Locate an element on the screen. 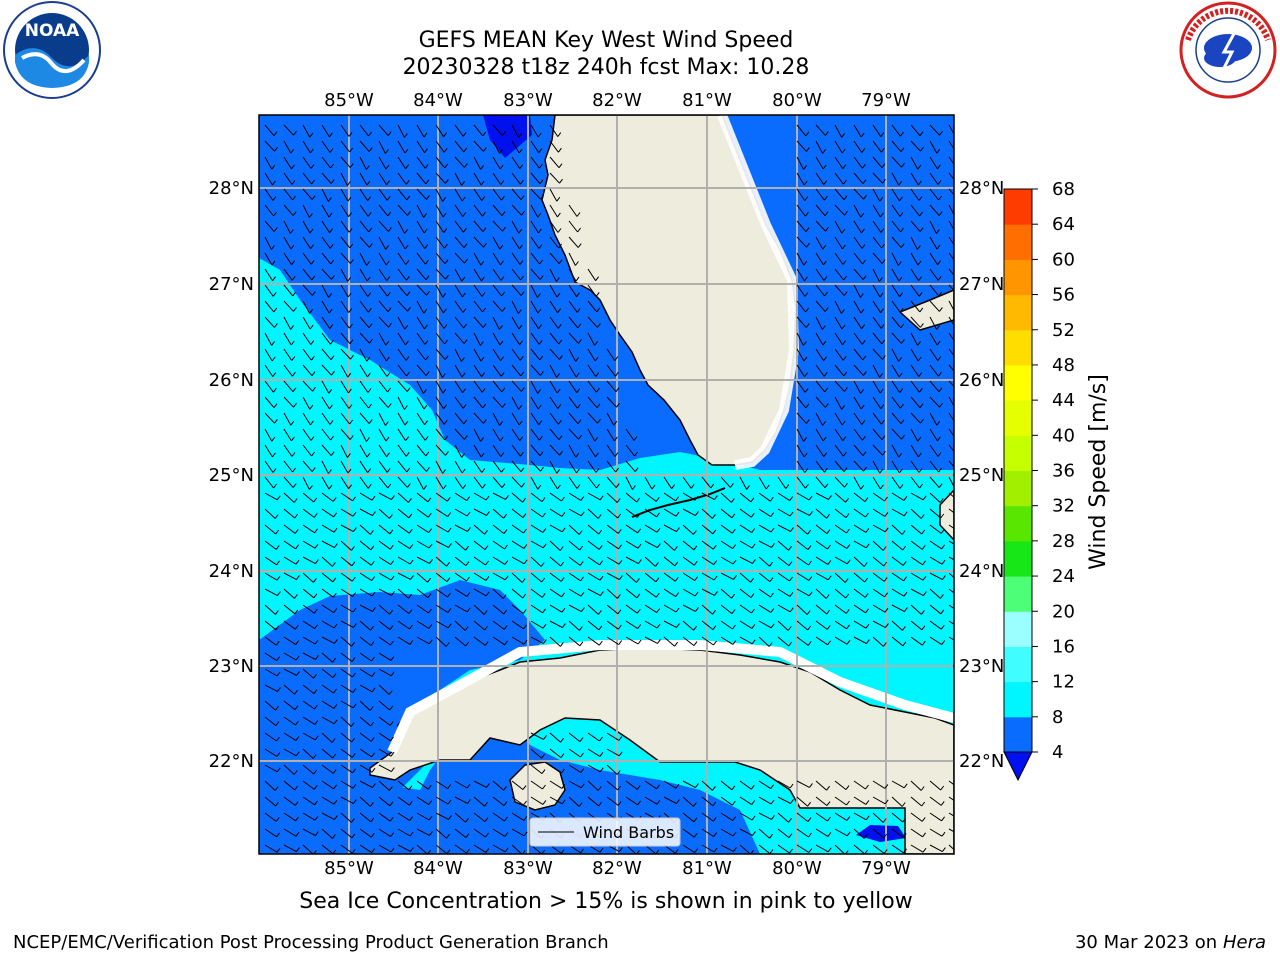 The width and height of the screenshot is (1280, 960). ocean-darkest-south is located at coordinates (881, 833).